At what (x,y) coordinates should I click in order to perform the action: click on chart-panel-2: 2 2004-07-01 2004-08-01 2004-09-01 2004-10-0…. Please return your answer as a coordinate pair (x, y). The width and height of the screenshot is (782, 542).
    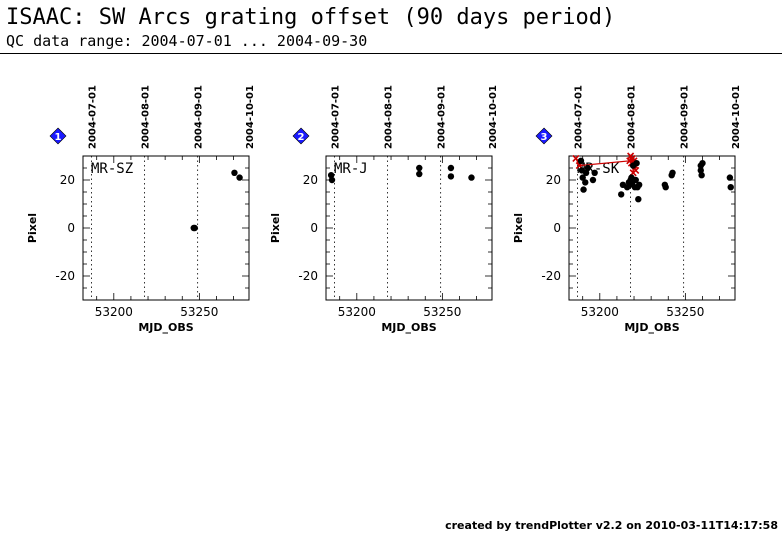
    Looking at the image, I should click on (384, 209).